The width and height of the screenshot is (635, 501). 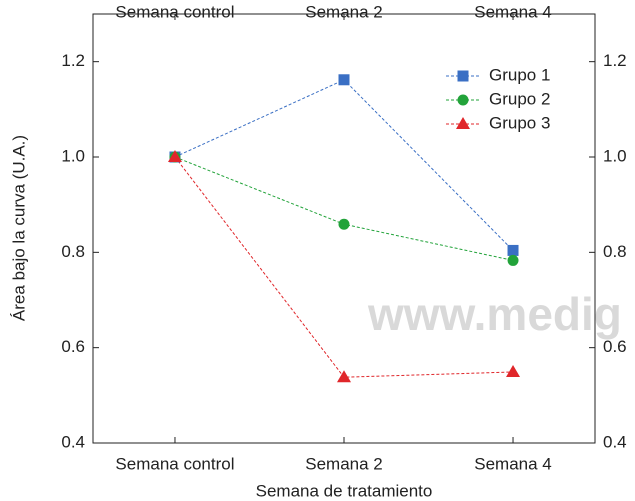 I want to click on x-tick-label: Semana 4, so click(x=513, y=463).